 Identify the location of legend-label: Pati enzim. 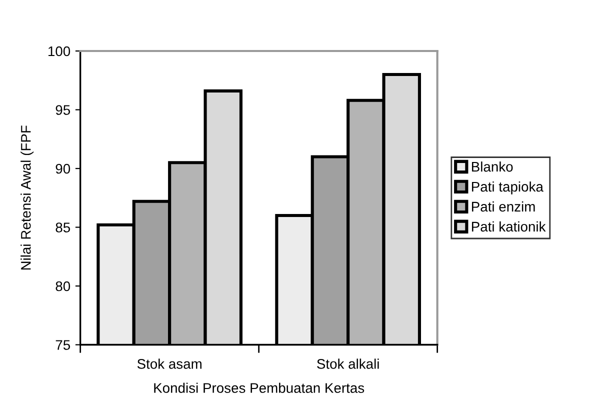
(503, 206).